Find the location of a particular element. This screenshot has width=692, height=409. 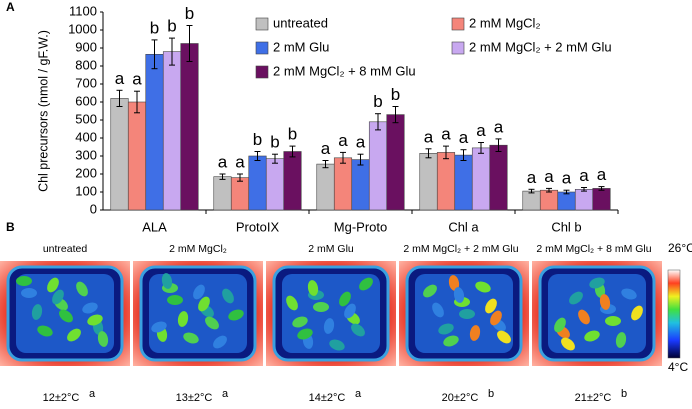

treatment-label: 2 mM MgCl₂ + 8 mM Glu is located at coordinates (593, 249).